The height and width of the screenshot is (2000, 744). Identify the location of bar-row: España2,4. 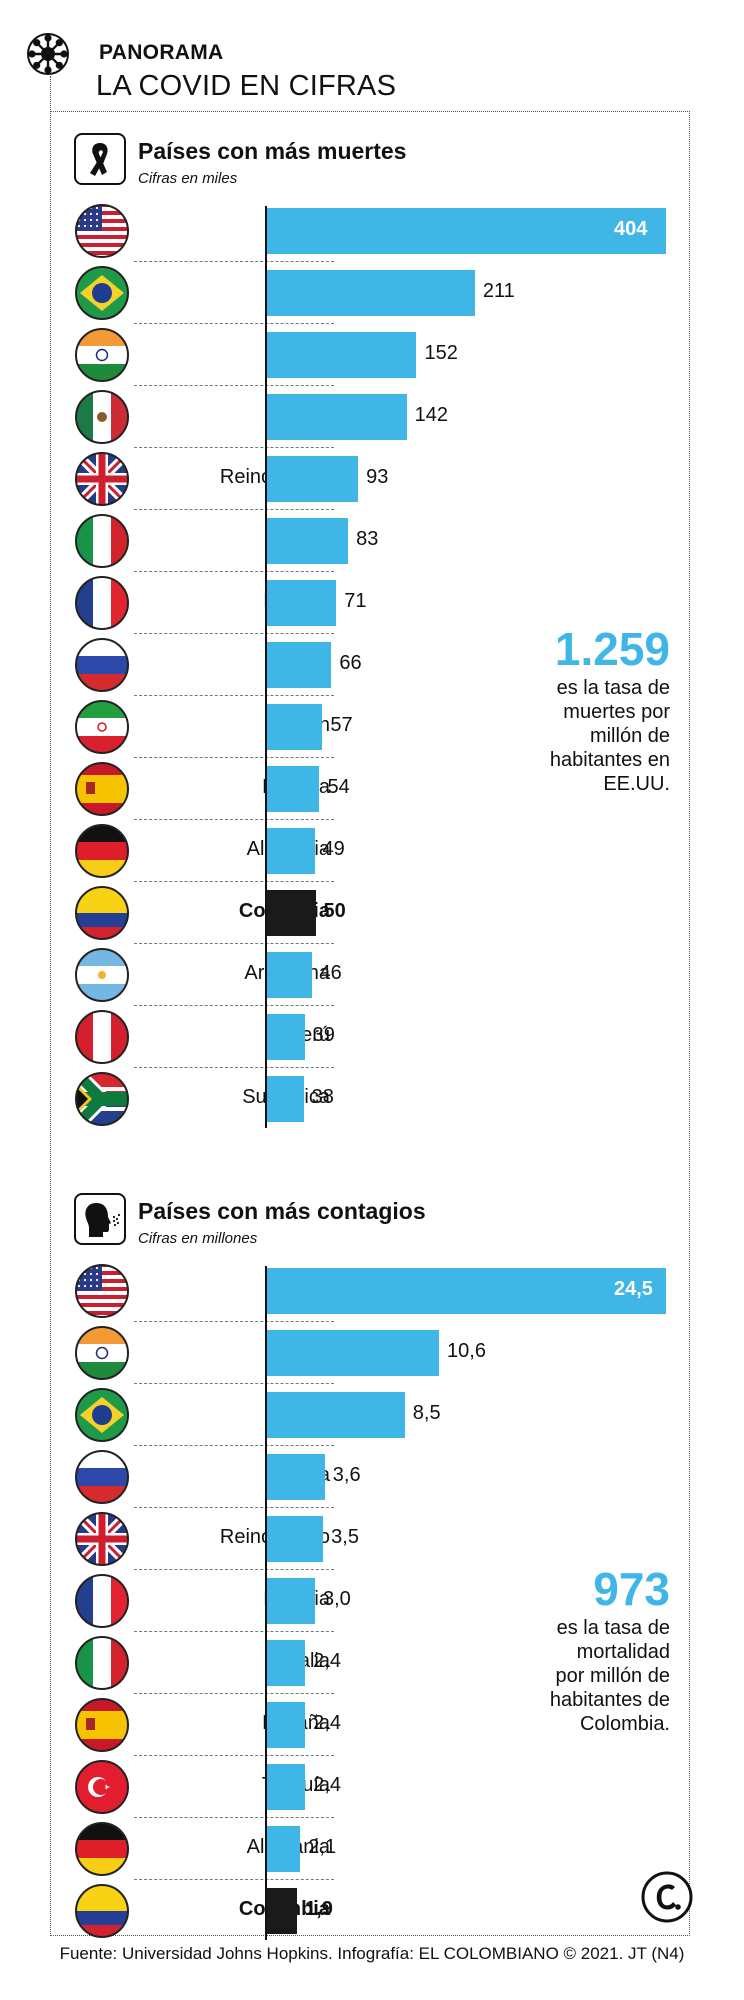
(374, 1724).